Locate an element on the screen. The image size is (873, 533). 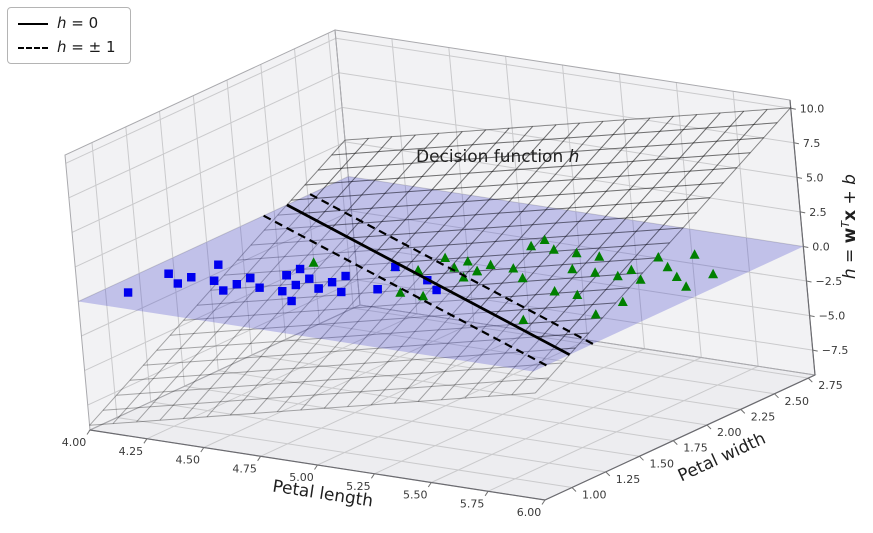
margin-line is located at coordinates (405, 290).